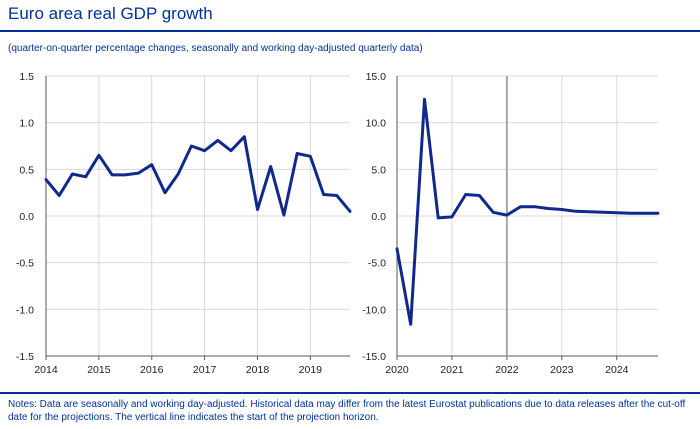 This screenshot has height=429, width=700. I want to click on x-tick-label: 2014, so click(46, 370).